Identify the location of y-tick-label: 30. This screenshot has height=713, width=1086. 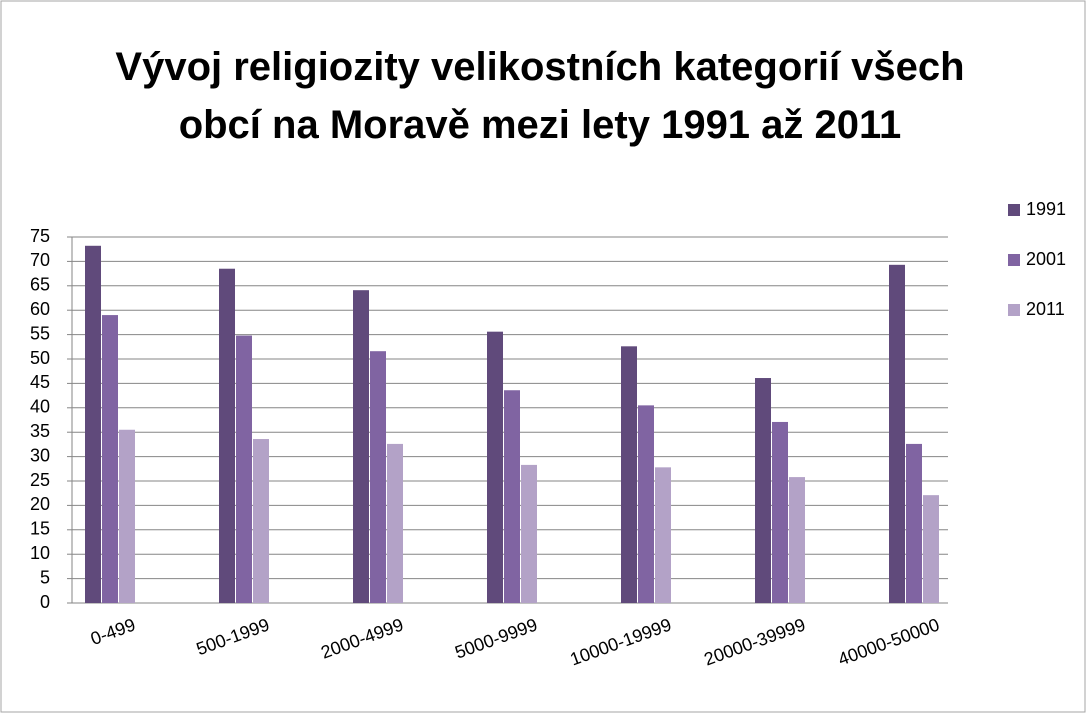
(40, 455).